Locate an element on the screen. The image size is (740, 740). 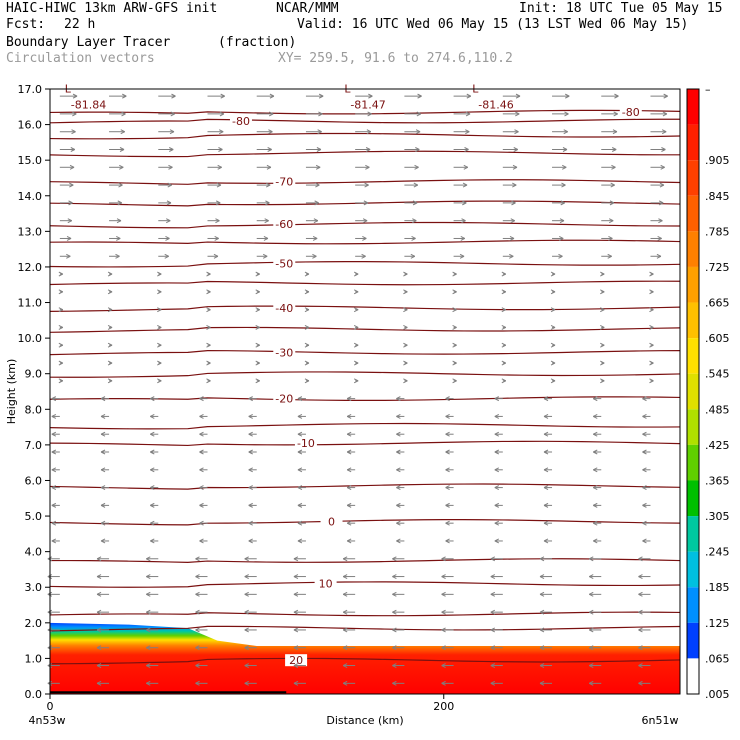
colorbar-label: .005 is located at coordinates (717, 694).